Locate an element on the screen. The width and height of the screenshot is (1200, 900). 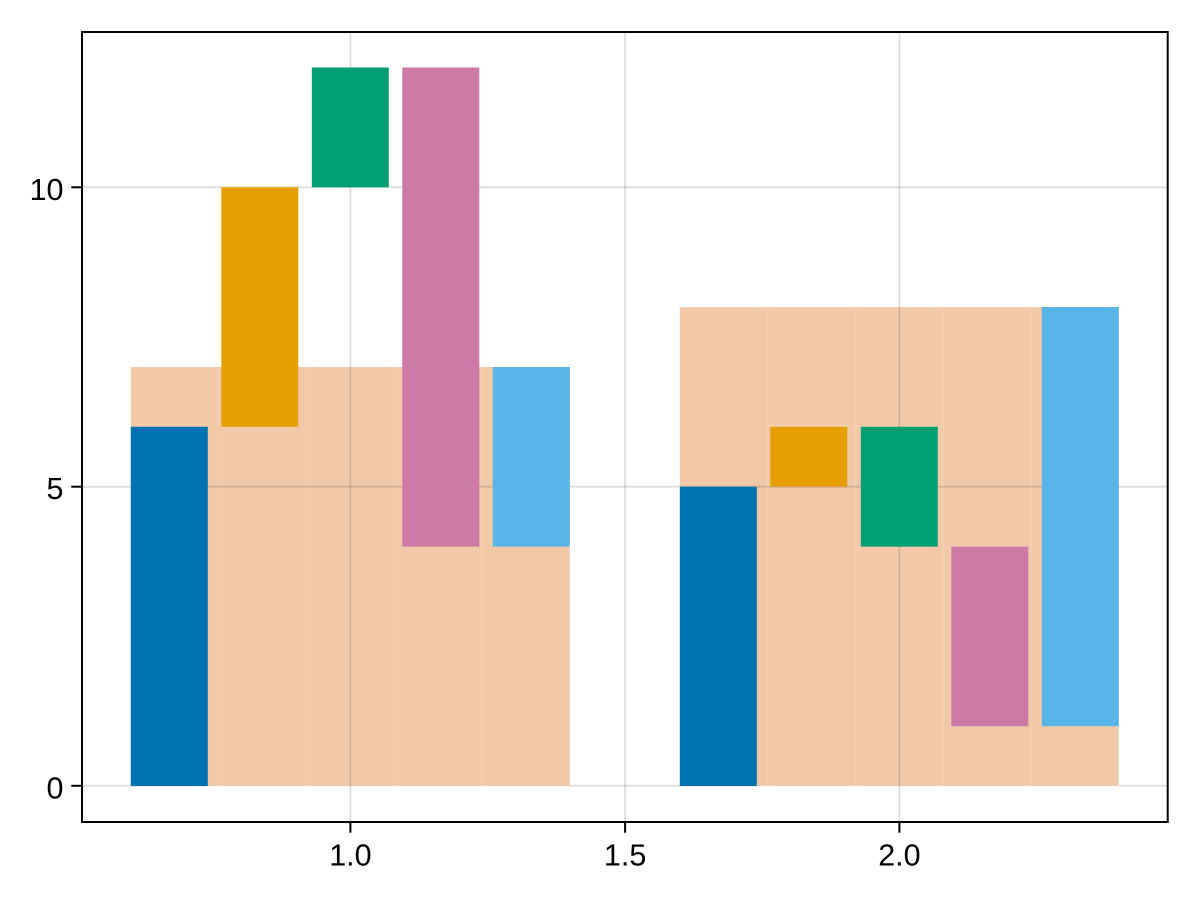
svg-text: 10 is located at coordinates (47, 190).